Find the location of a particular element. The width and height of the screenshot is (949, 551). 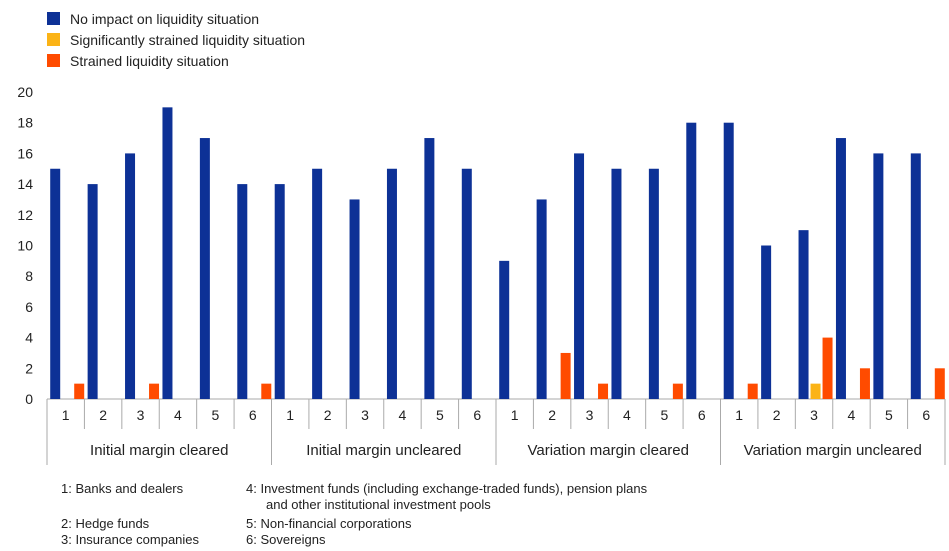

y-tick-label: 12 is located at coordinates (25, 215).